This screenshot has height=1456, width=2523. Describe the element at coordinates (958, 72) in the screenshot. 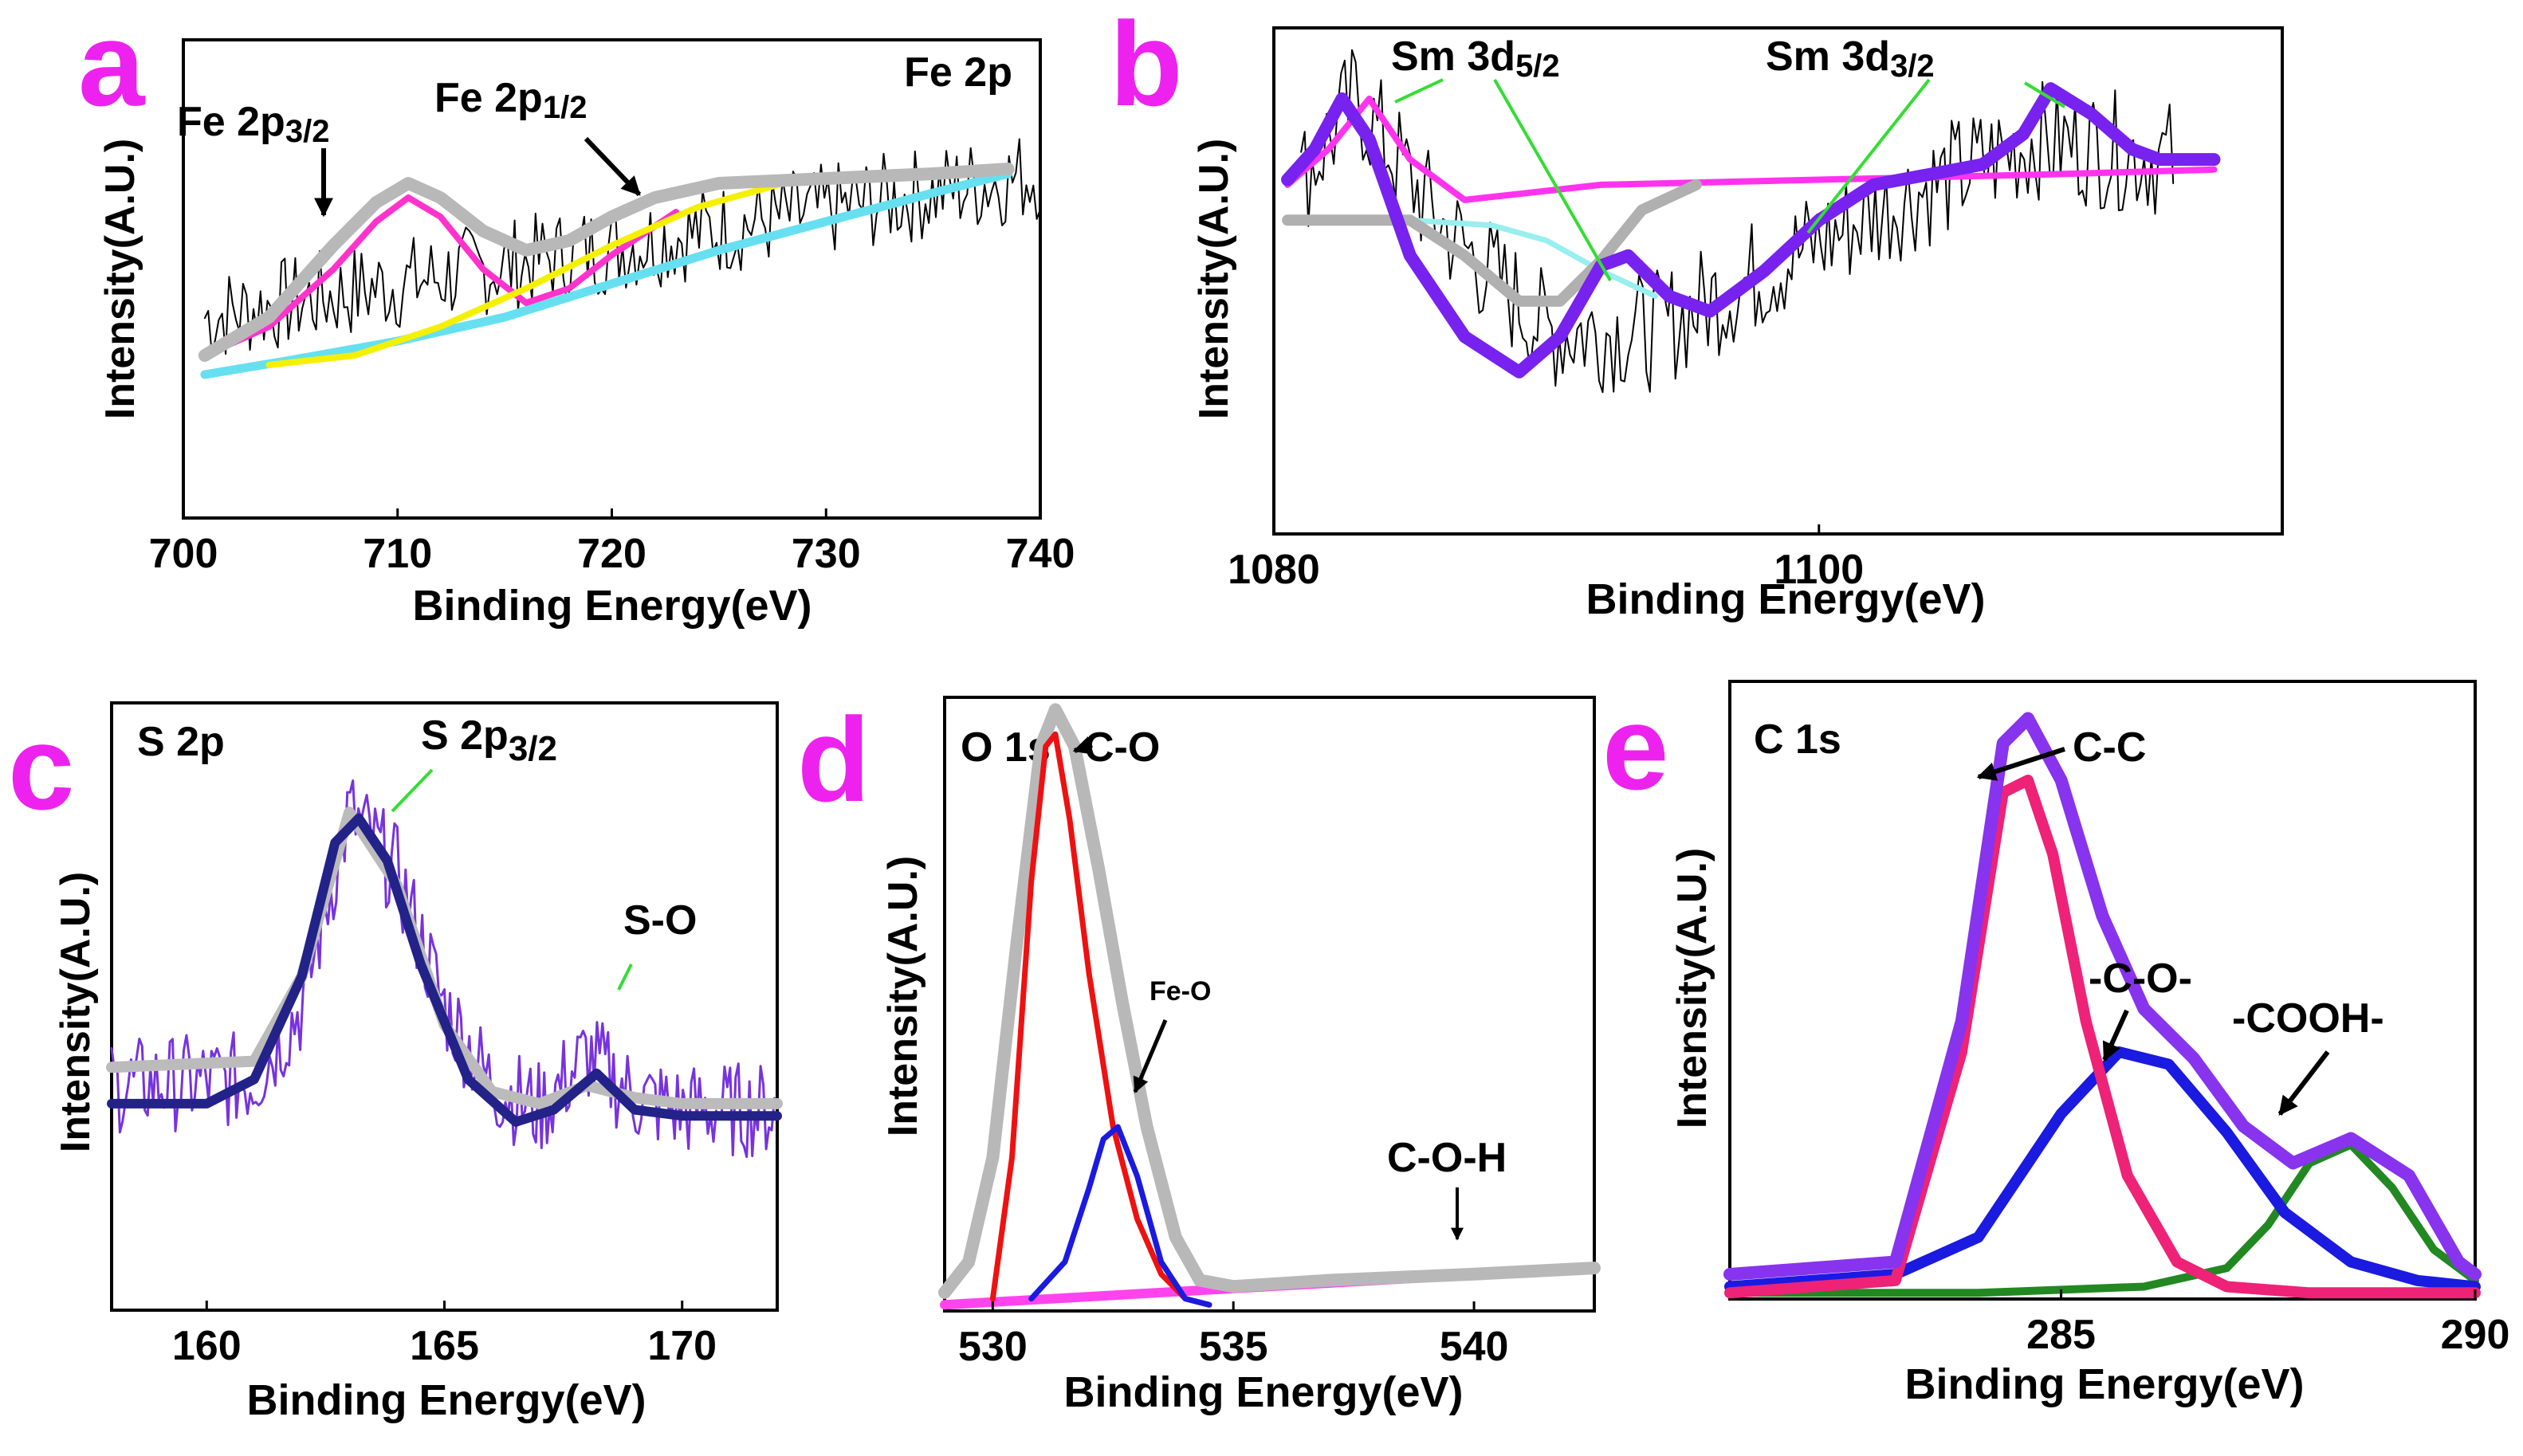

I see `spectrum-title: Fe 2p` at that location.